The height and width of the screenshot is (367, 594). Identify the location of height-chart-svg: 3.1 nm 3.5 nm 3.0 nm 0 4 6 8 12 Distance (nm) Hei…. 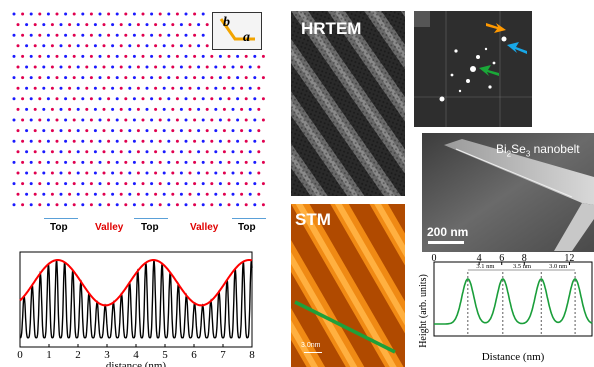
(505, 308).